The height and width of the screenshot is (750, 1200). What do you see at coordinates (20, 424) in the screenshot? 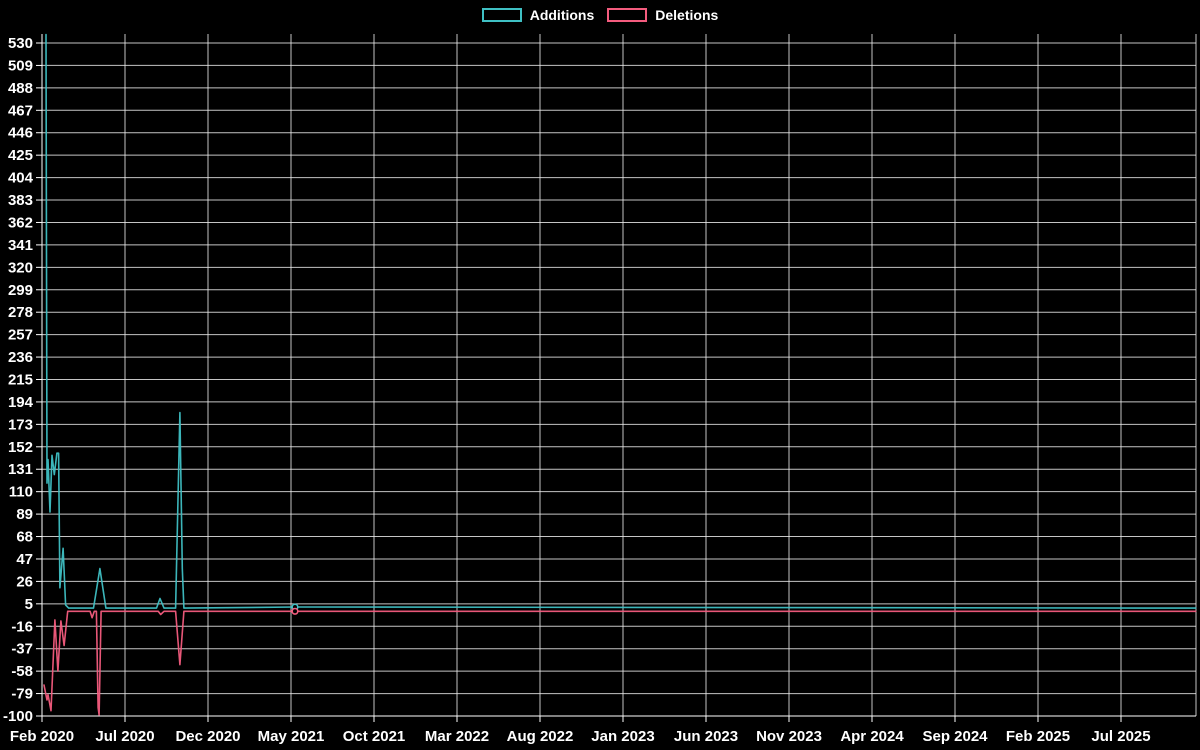
I see `y-tick-label: 173` at bounding box center [20, 424].